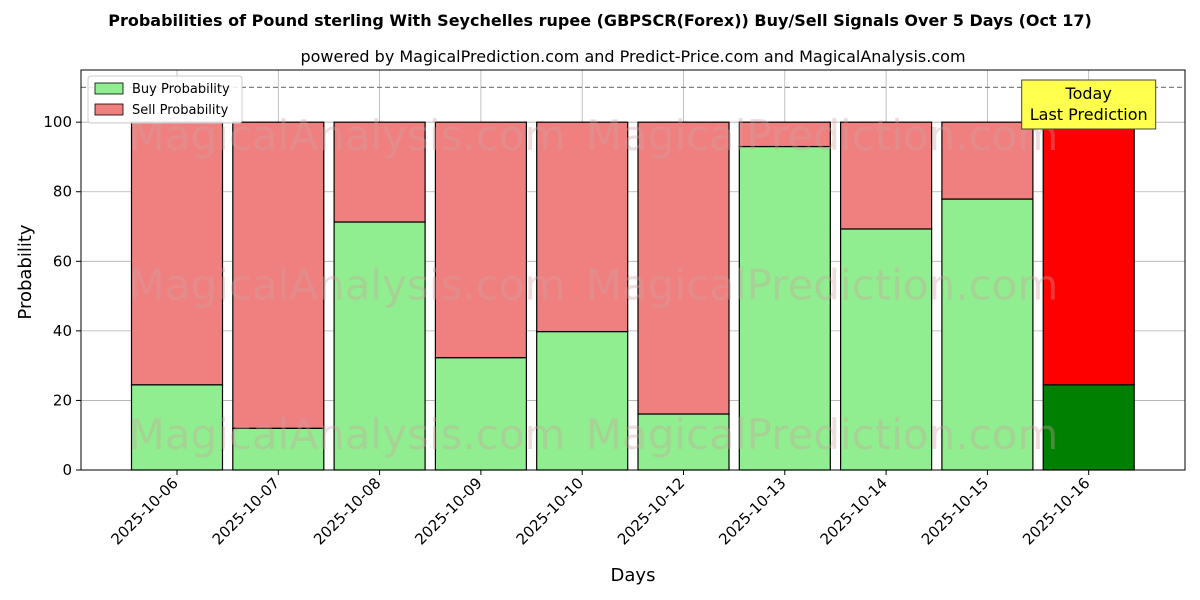 This screenshot has height=600, width=1200. What do you see at coordinates (1089, 114) in the screenshot?
I see `annotation-line-last-prediction: Last Prediction` at bounding box center [1089, 114].